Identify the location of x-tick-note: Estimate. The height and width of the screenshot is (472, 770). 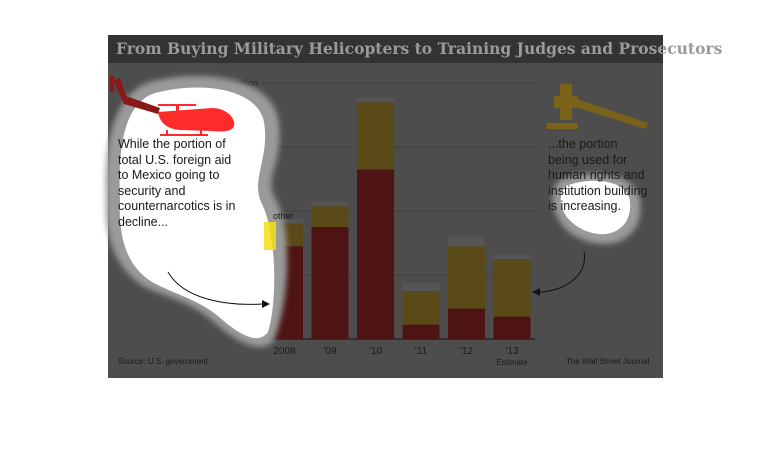
(512, 362).